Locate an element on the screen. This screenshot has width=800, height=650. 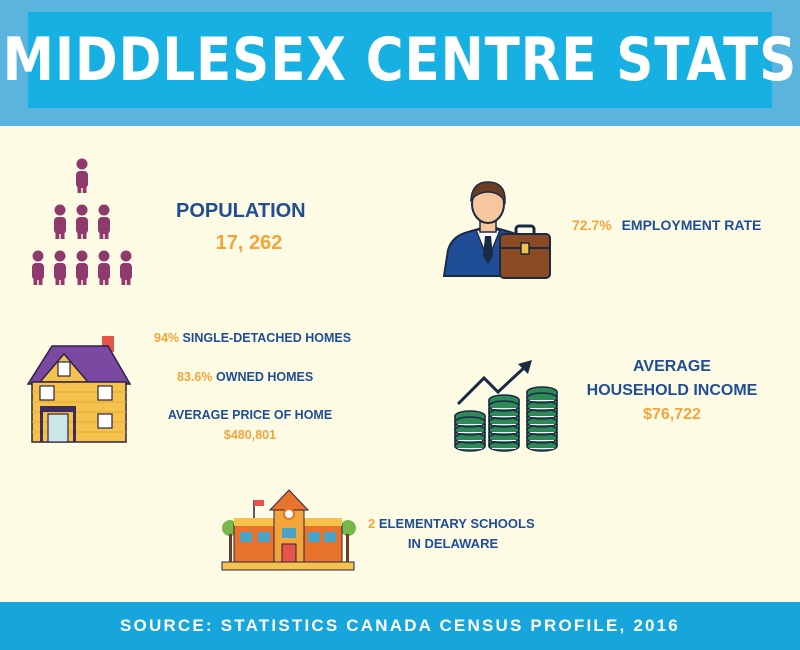
school-icon is located at coordinates (288, 530).